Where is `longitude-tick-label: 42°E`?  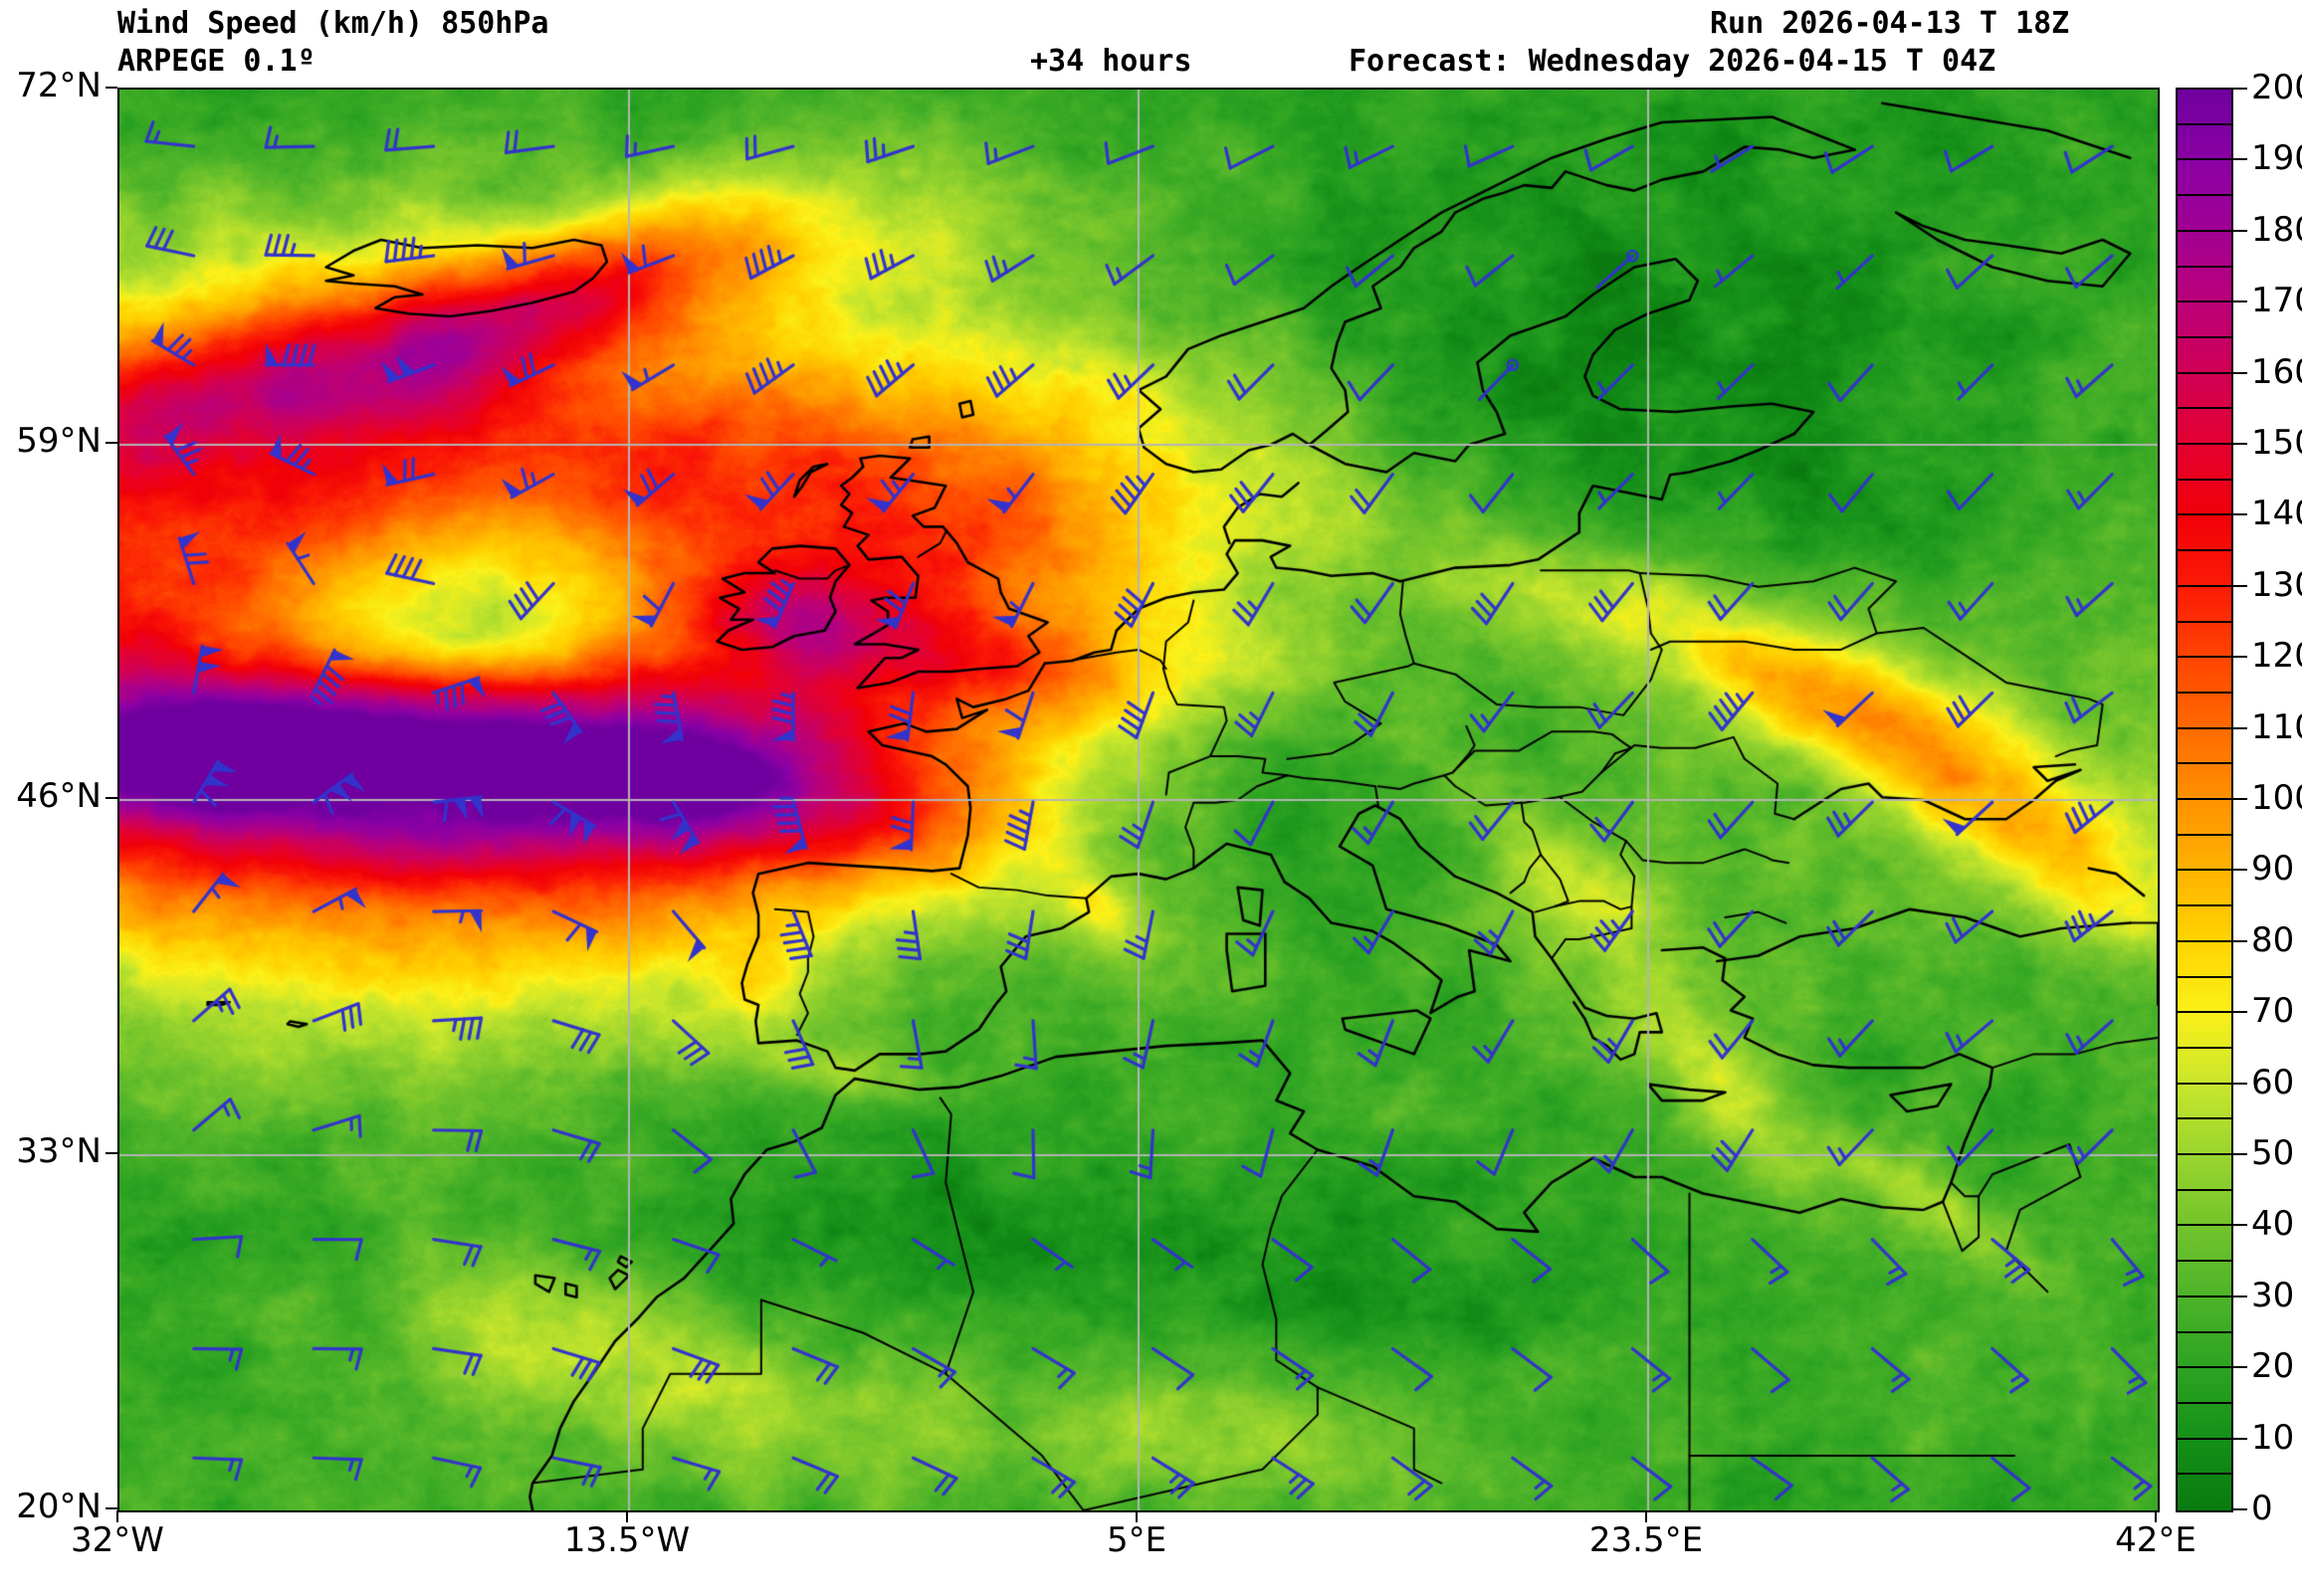 longitude-tick-label: 42°E is located at coordinates (2156, 1540).